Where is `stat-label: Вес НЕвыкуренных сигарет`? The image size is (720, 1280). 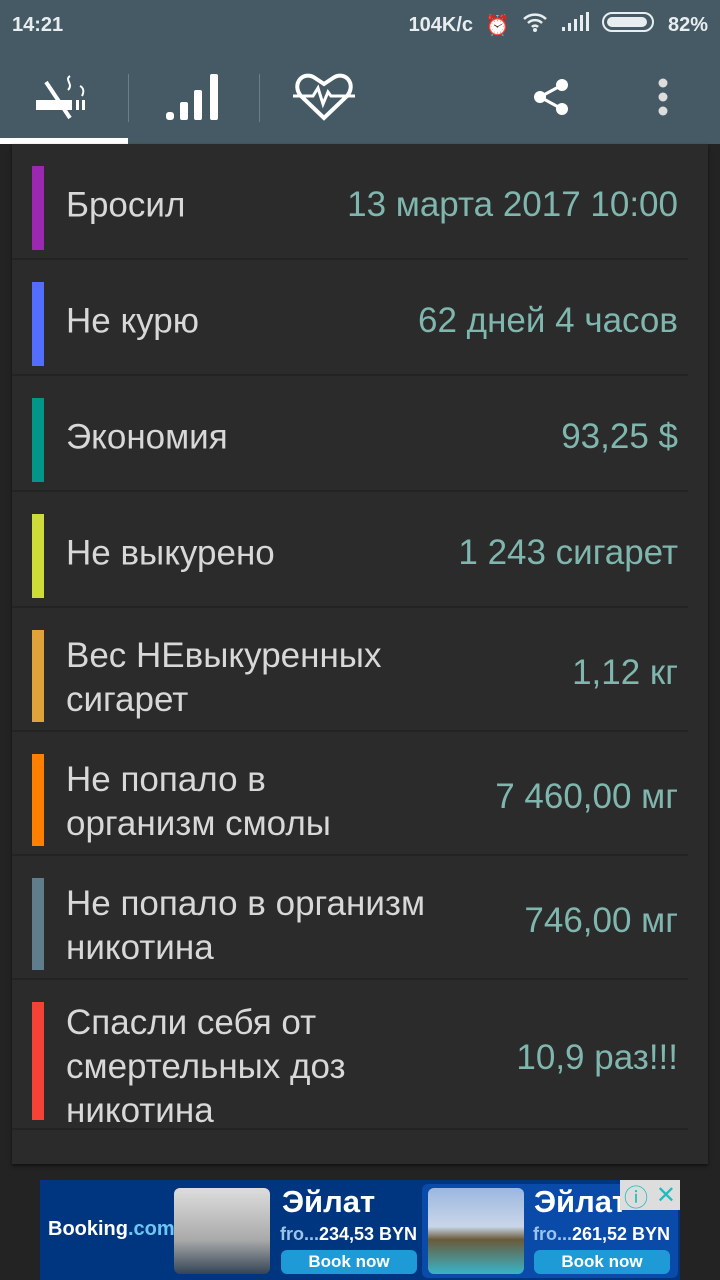
stat-label: Вес НЕвыкуренных сигарет is located at coordinates (224, 677).